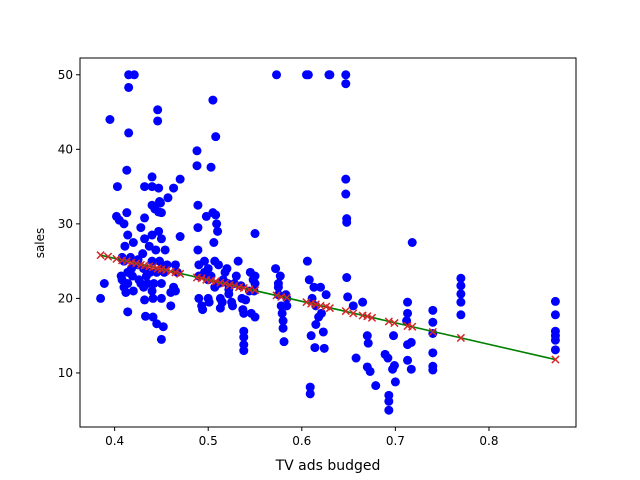  Describe the element at coordinates (65, 298) in the screenshot. I see `y-tick-label: 20` at that location.